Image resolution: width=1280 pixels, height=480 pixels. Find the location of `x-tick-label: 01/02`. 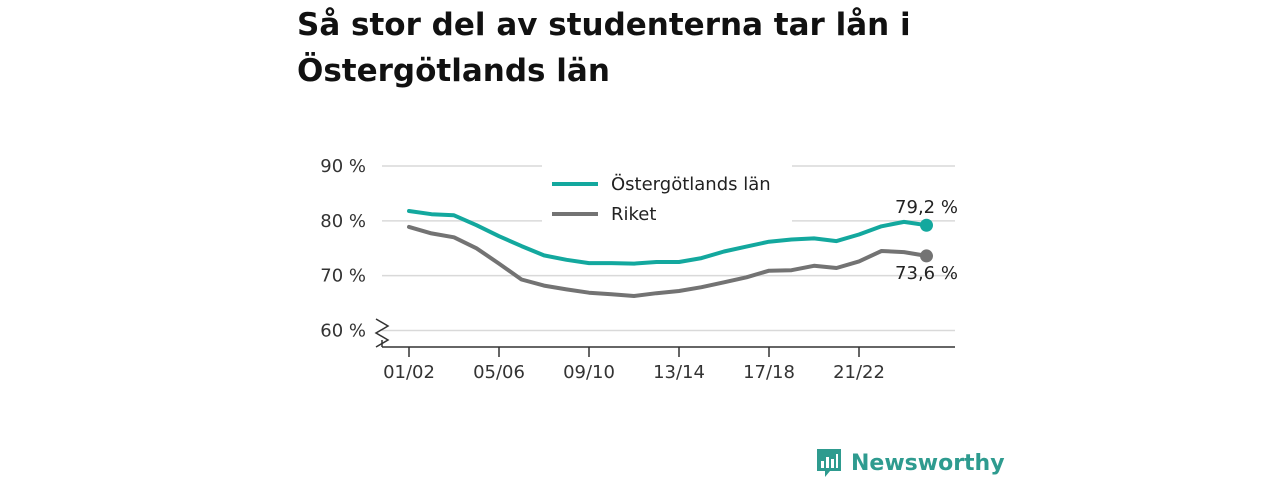

x-tick-label: 01/02 is located at coordinates (409, 372).